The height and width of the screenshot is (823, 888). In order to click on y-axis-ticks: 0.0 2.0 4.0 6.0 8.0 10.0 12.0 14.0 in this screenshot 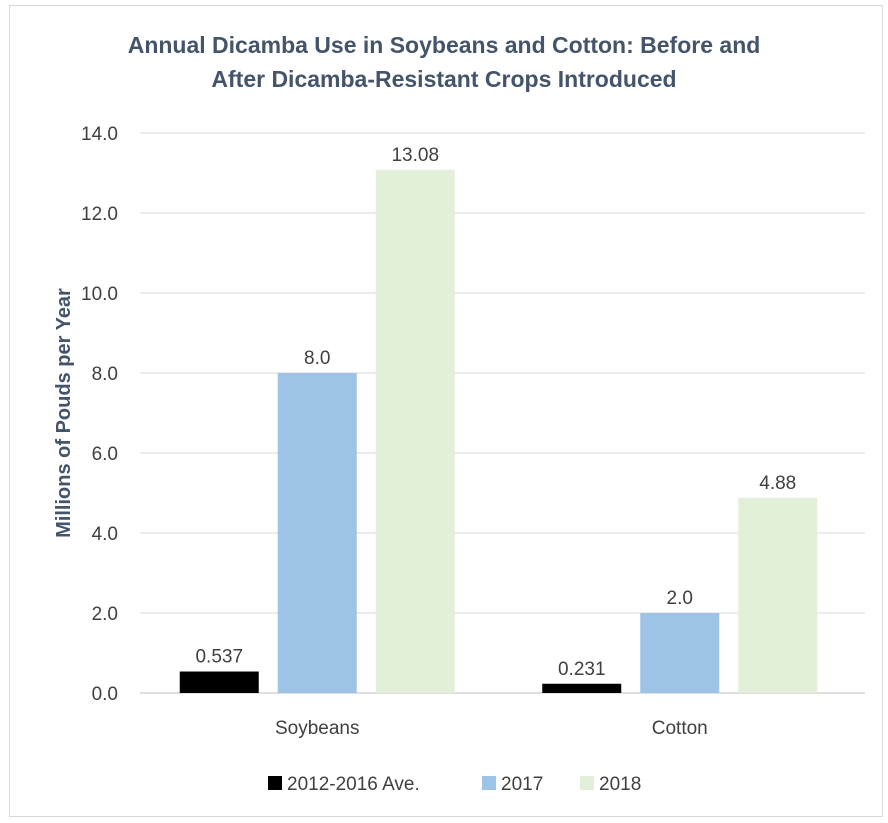, I will do `click(99, 414)`.